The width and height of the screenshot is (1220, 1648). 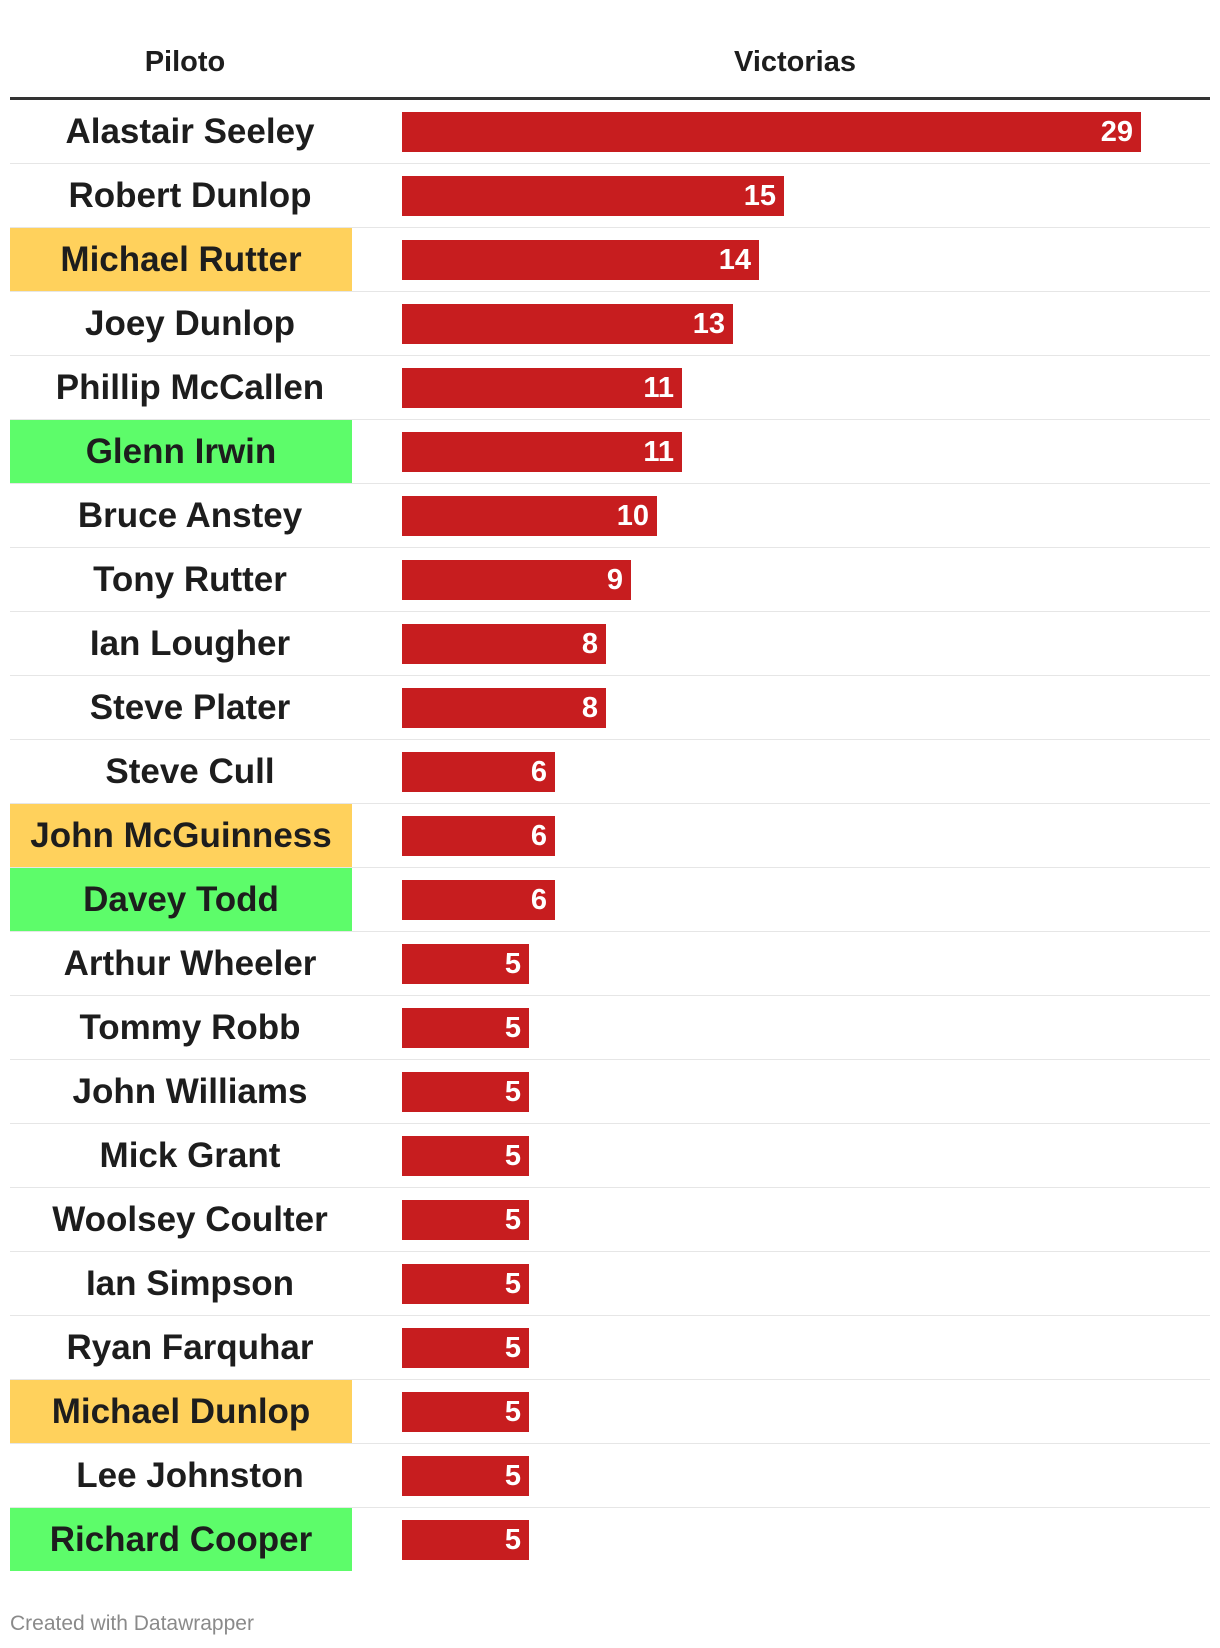 I want to click on wins-bar: 13, so click(x=567, y=324).